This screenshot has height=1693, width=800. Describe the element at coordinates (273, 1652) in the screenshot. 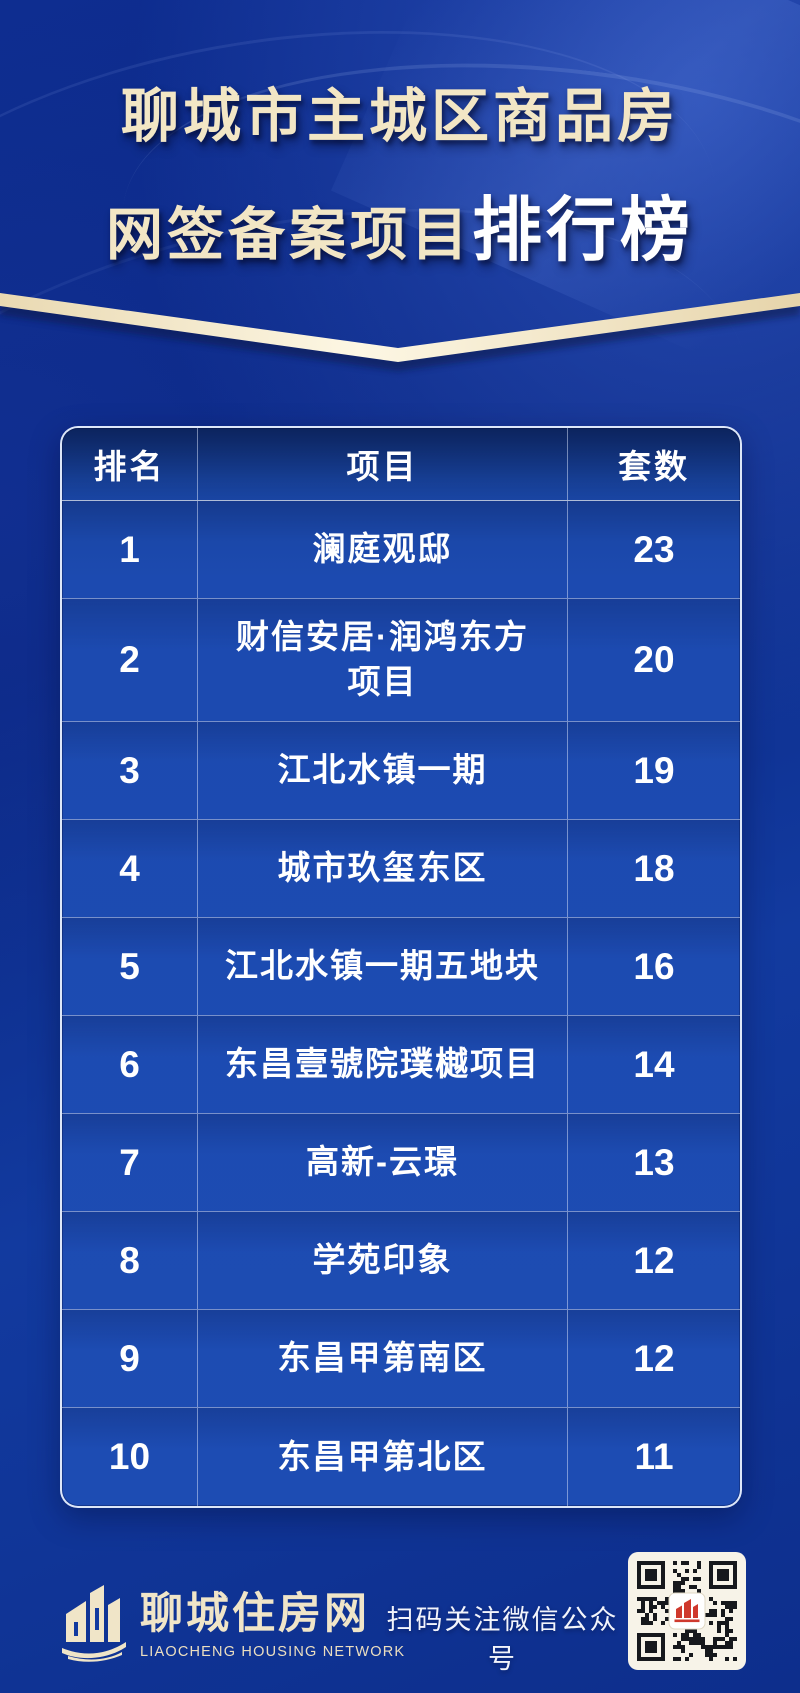

I see `logo-subtitle: LIAOCHENG HOUSING NETWORK` at that location.